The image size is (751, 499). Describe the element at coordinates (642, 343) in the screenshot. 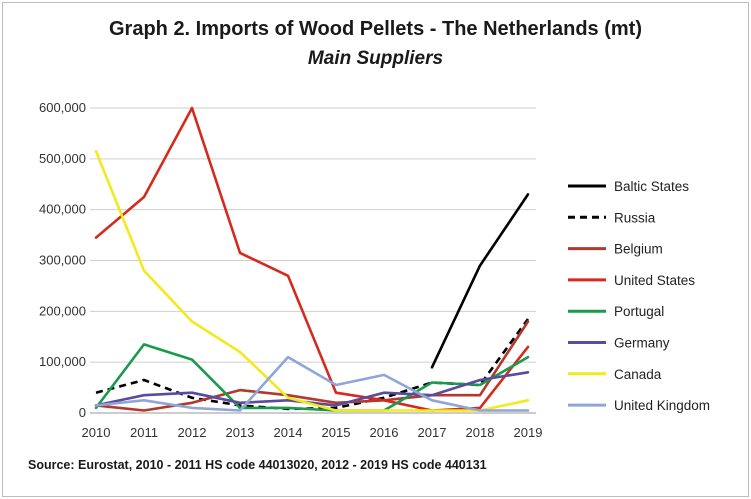

I see `legend-label-germany: Germany` at that location.